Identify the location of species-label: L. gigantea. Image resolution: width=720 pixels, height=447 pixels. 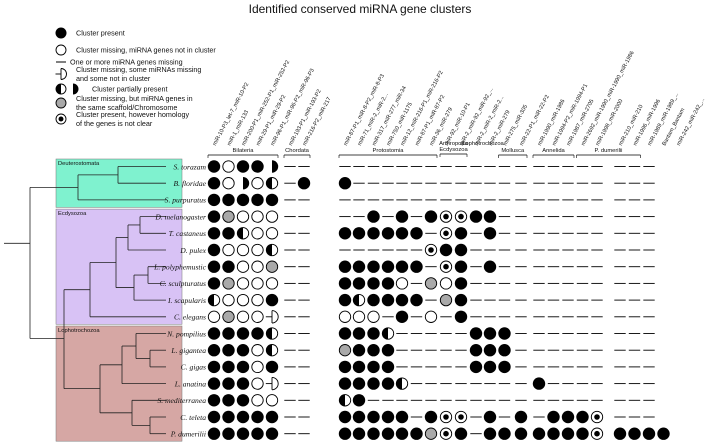
(188, 350).